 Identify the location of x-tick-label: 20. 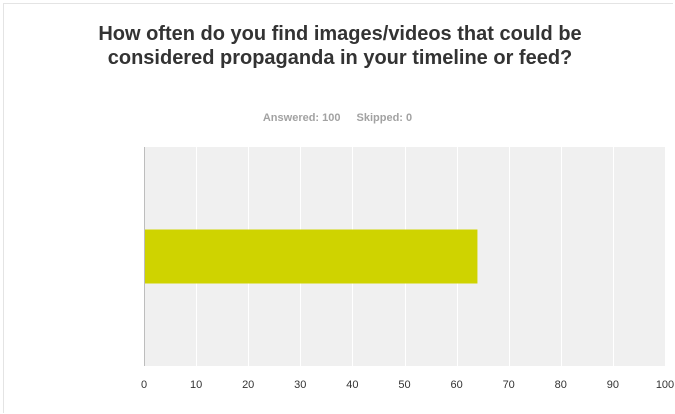
(248, 385).